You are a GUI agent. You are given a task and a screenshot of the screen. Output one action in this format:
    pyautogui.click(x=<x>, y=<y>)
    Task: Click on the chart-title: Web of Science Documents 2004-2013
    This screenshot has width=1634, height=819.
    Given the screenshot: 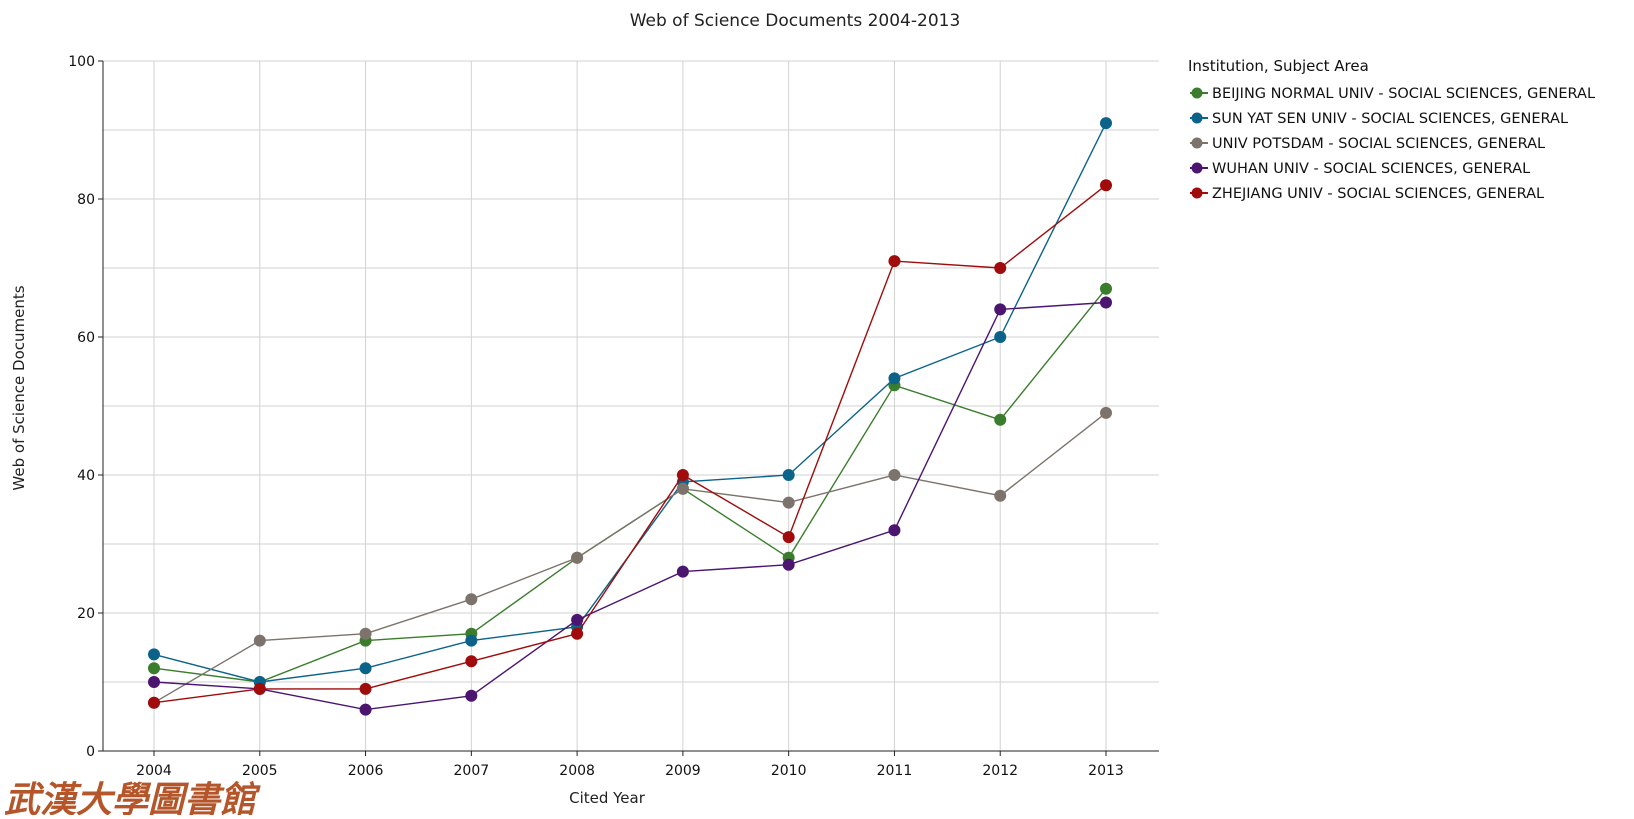 What is the action you would take?
    pyautogui.click(x=795, y=21)
    